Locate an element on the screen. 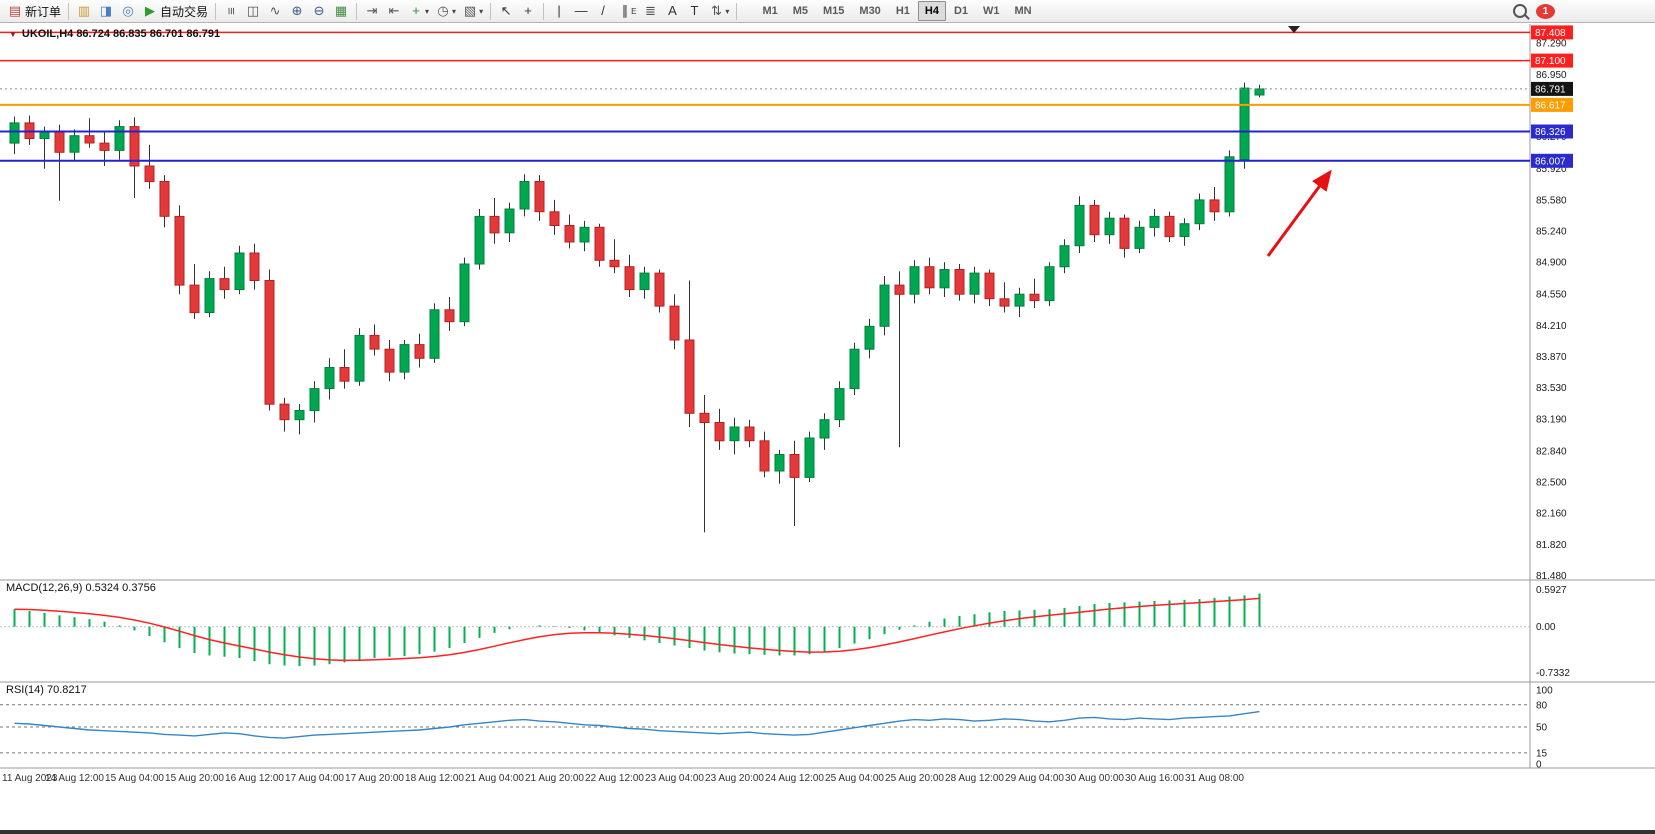  time-tick-label: 25 Aug 20:00 is located at coordinates (914, 778).